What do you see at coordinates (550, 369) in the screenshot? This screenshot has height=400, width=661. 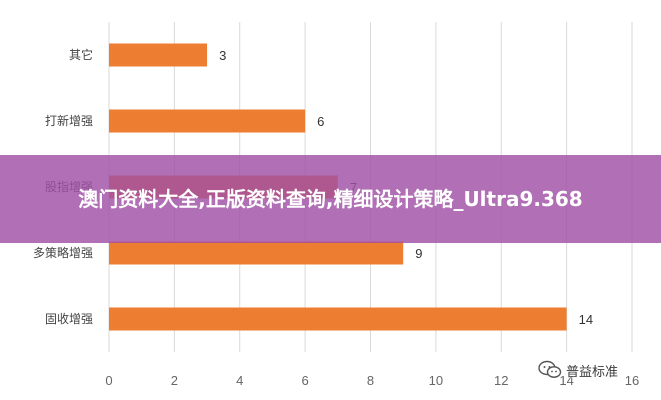 I see `wechat-icon` at bounding box center [550, 369].